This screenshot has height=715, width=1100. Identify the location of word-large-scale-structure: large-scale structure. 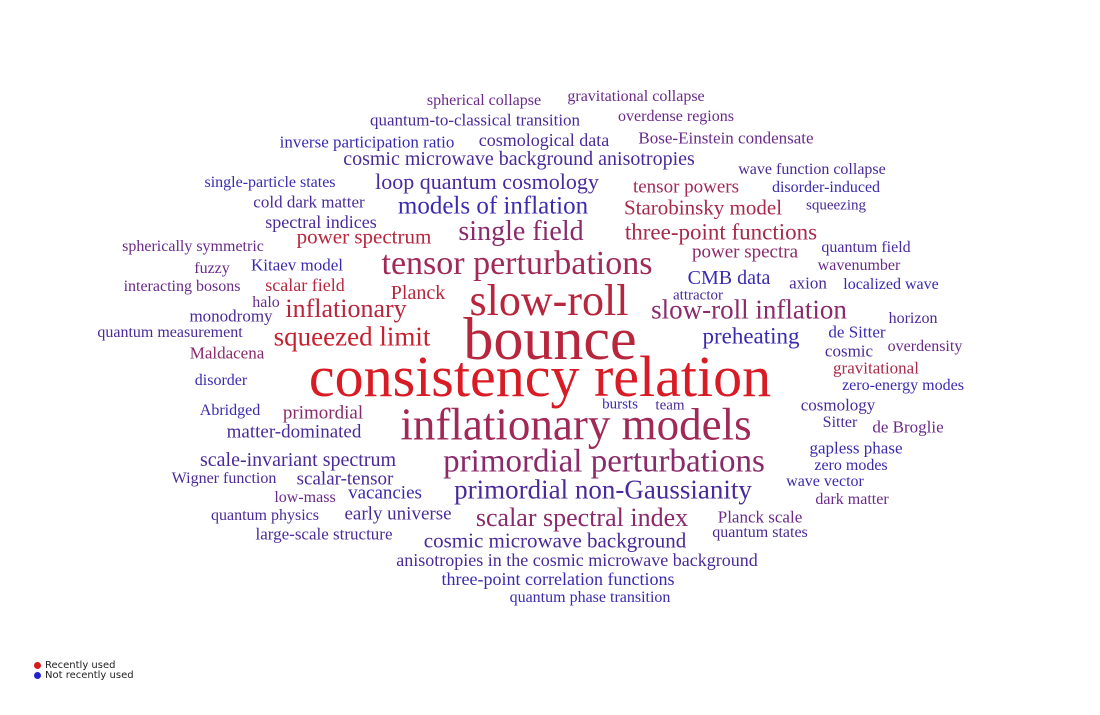
(324, 534).